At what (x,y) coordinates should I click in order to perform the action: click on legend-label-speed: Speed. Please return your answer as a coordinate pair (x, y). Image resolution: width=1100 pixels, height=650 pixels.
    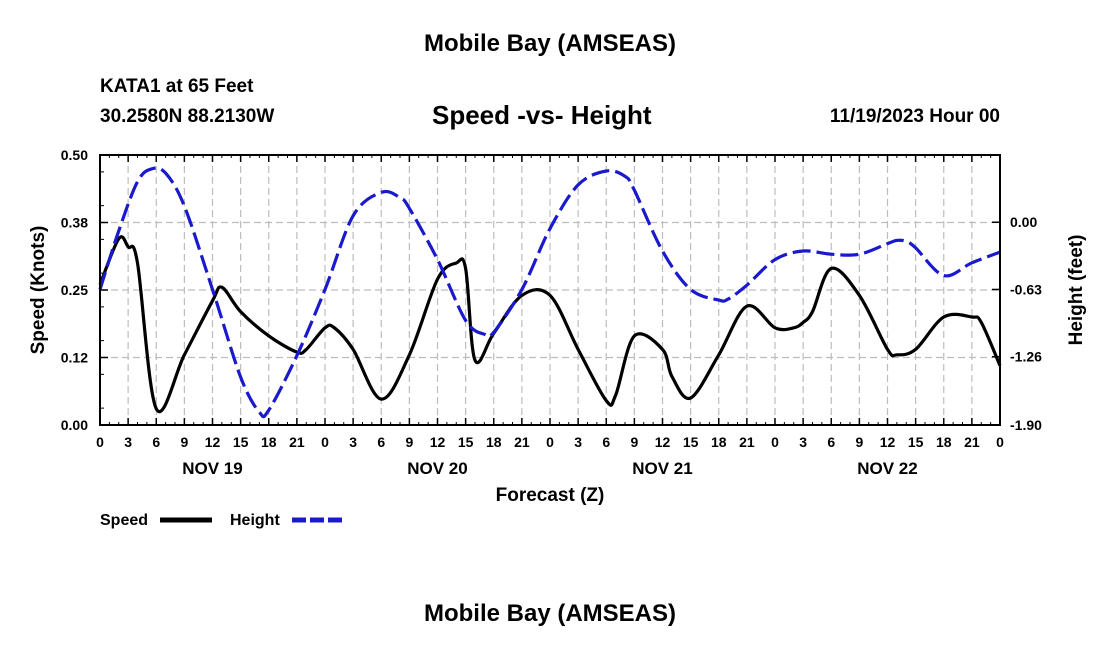
    Looking at the image, I should click on (124, 520).